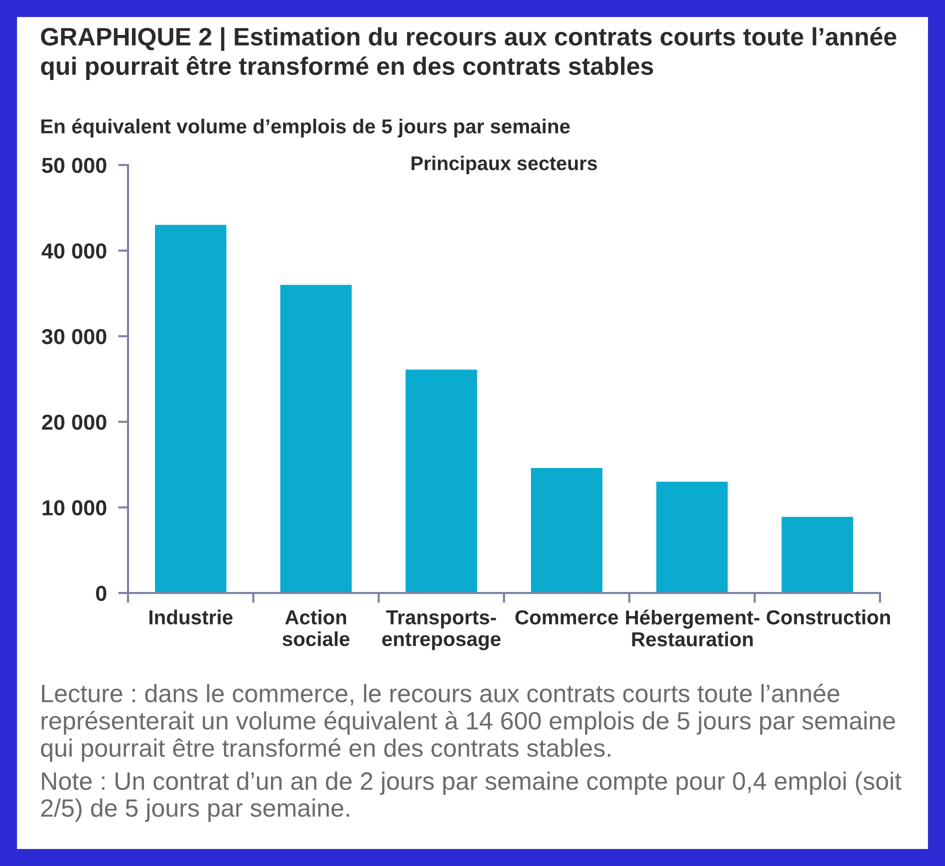 The height and width of the screenshot is (866, 945). Describe the element at coordinates (441, 630) in the screenshot. I see `x-tick-label: Transports- entreposage` at that location.